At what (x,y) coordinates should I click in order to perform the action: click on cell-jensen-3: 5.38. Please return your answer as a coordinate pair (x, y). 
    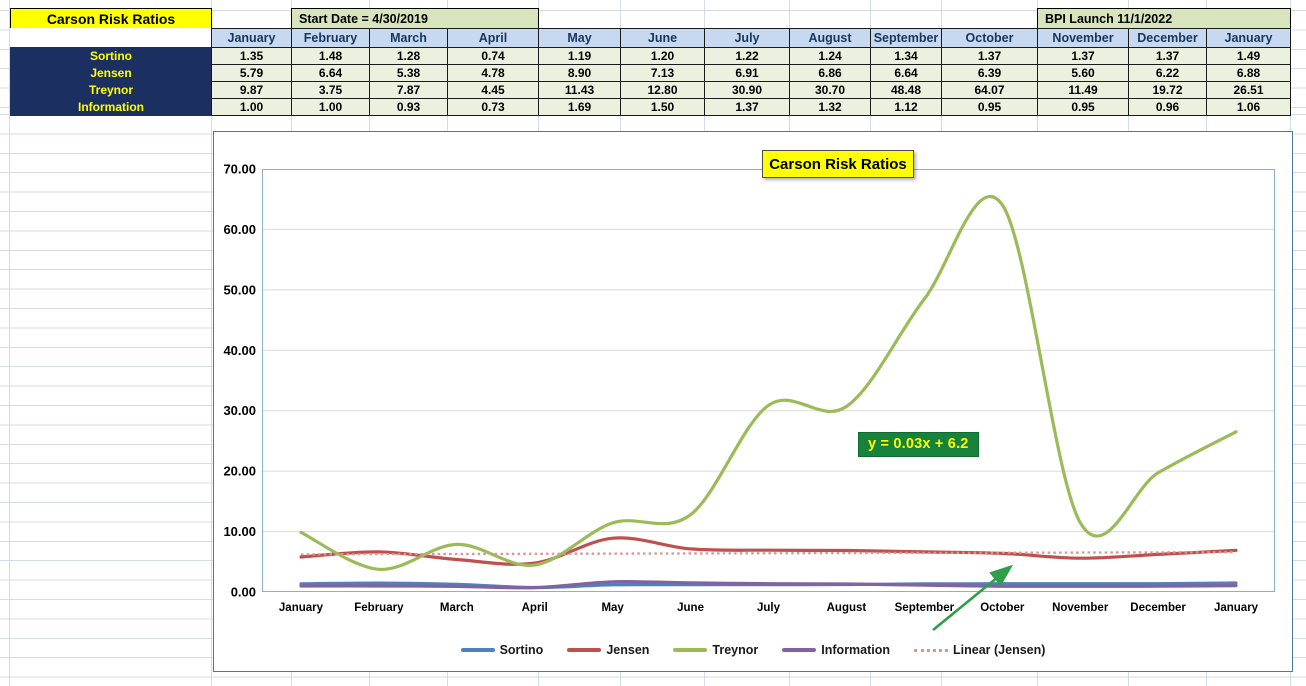
    Looking at the image, I should click on (408, 73).